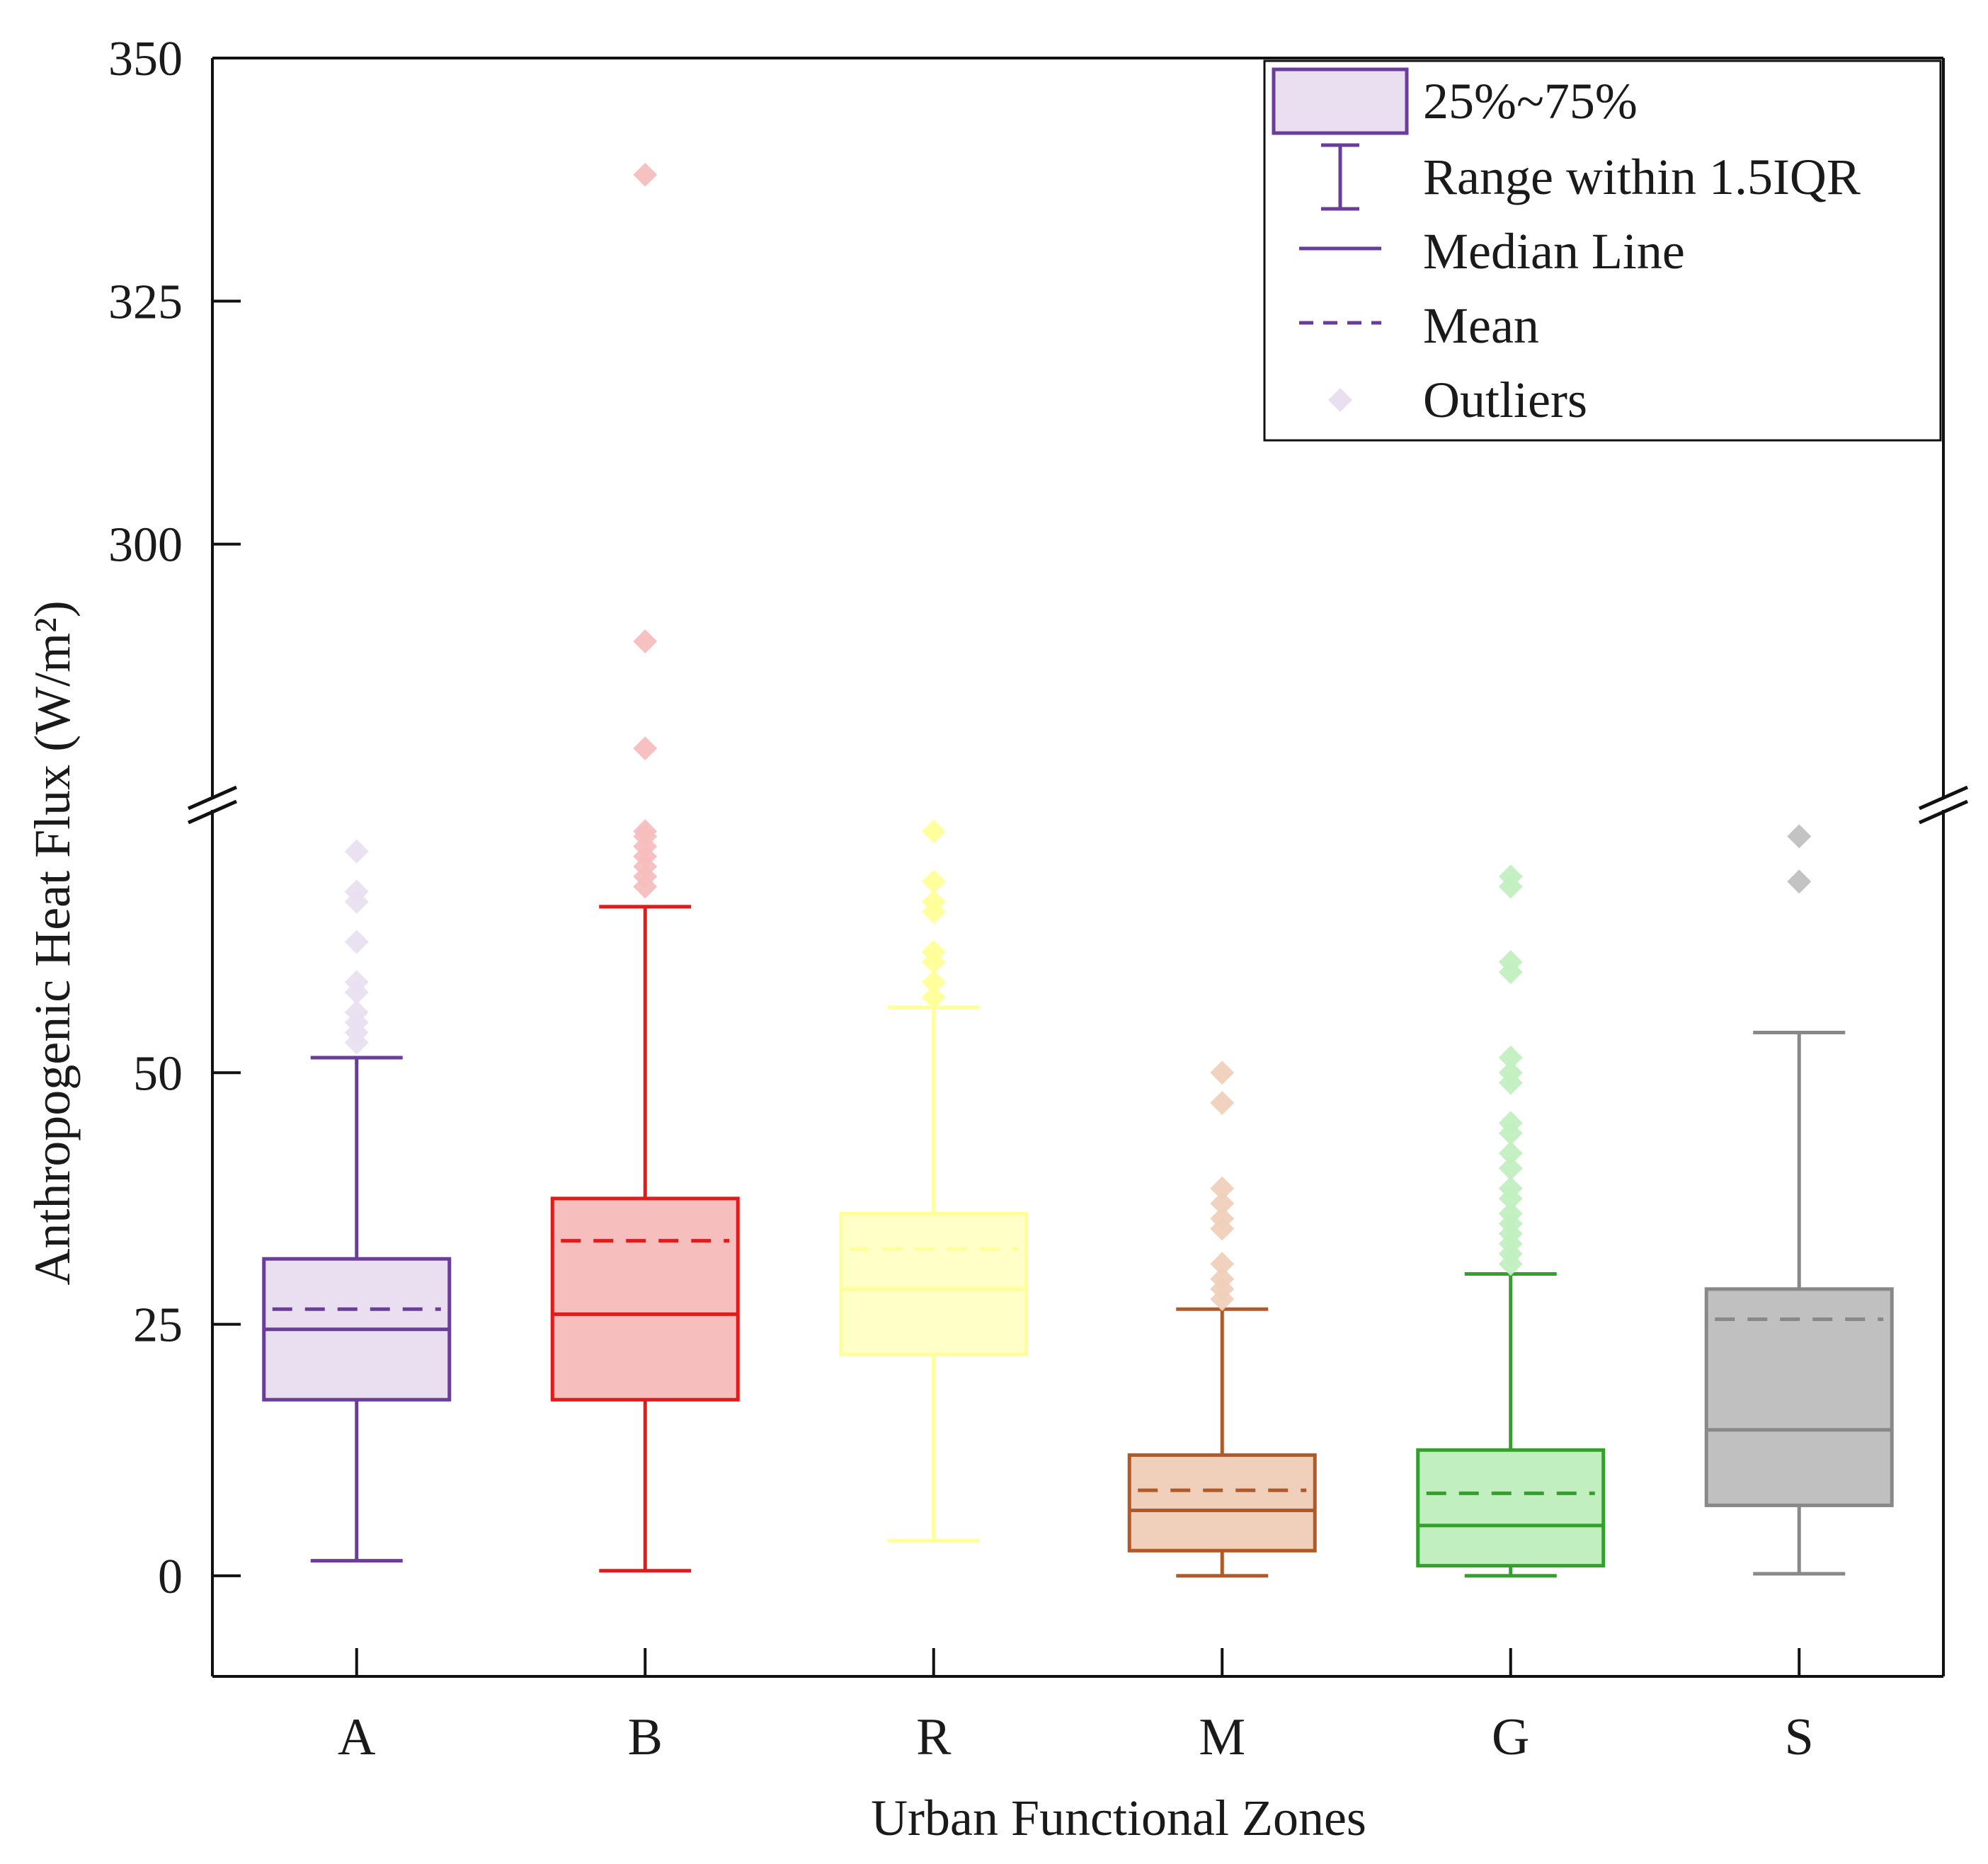  Describe the element at coordinates (1642, 177) in the screenshot. I see `legend-label: Range within 1.5IQR` at that location.